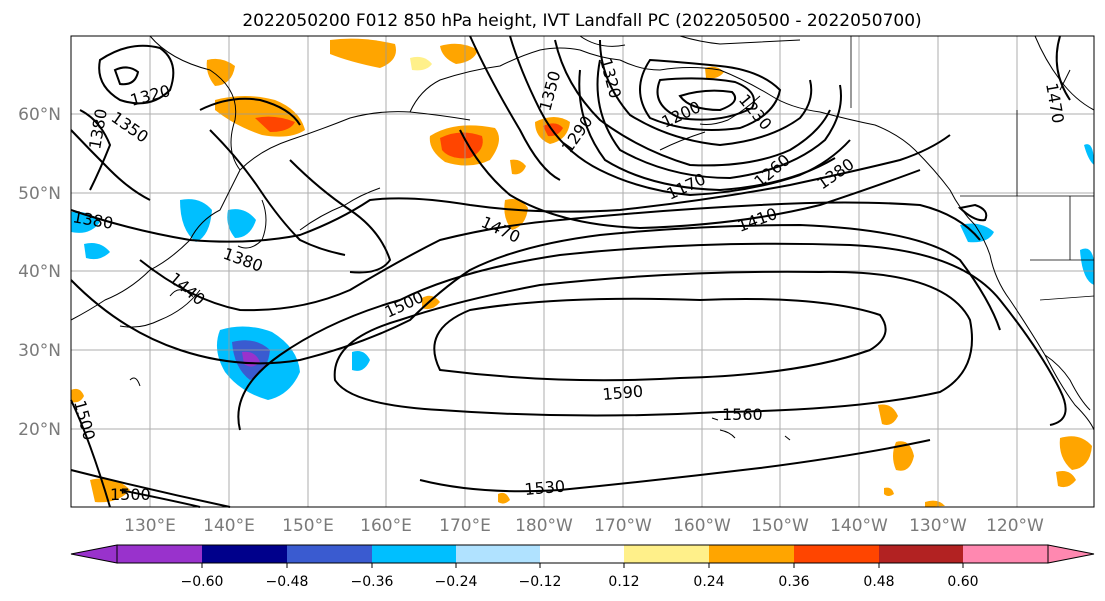 Image resolution: width=1105 pixels, height=601 pixels. What do you see at coordinates (130, 494) in the screenshot?
I see `contour-label: 1500` at bounding box center [130, 494].